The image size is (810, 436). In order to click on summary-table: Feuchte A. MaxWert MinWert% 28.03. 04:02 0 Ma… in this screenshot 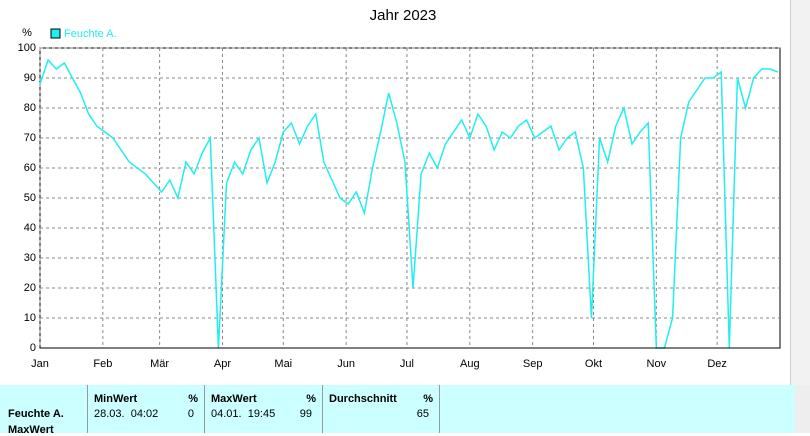, I will do `click(405, 410)`.